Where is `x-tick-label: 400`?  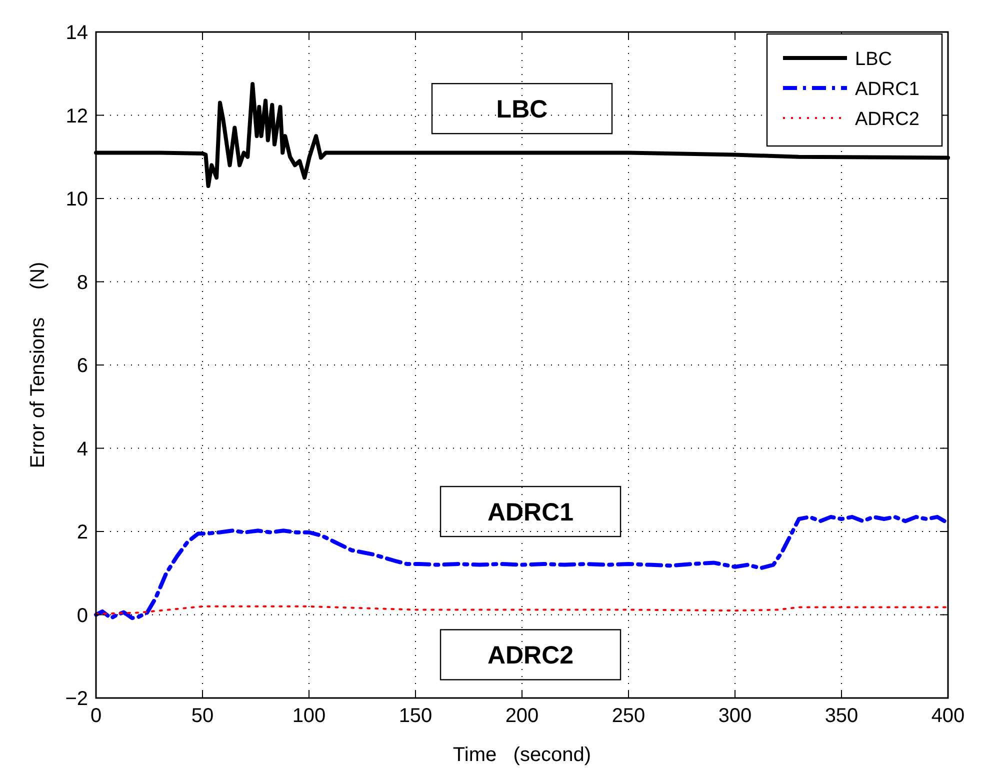
x-tick-label: 400 is located at coordinates (948, 716).